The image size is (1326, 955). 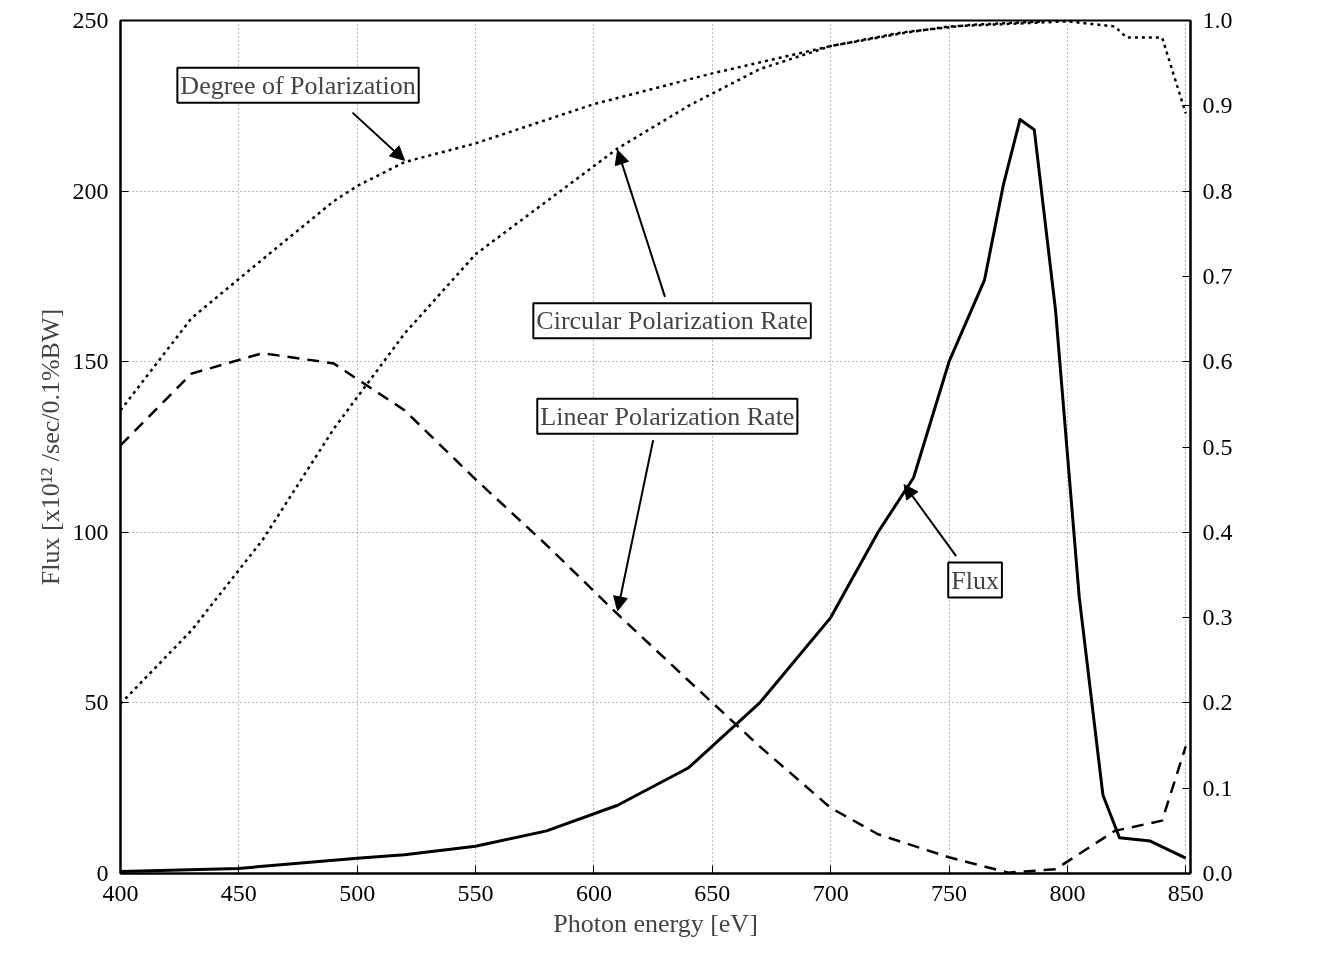 I want to click on annotation: Degree of Polarization, so click(x=298, y=85).